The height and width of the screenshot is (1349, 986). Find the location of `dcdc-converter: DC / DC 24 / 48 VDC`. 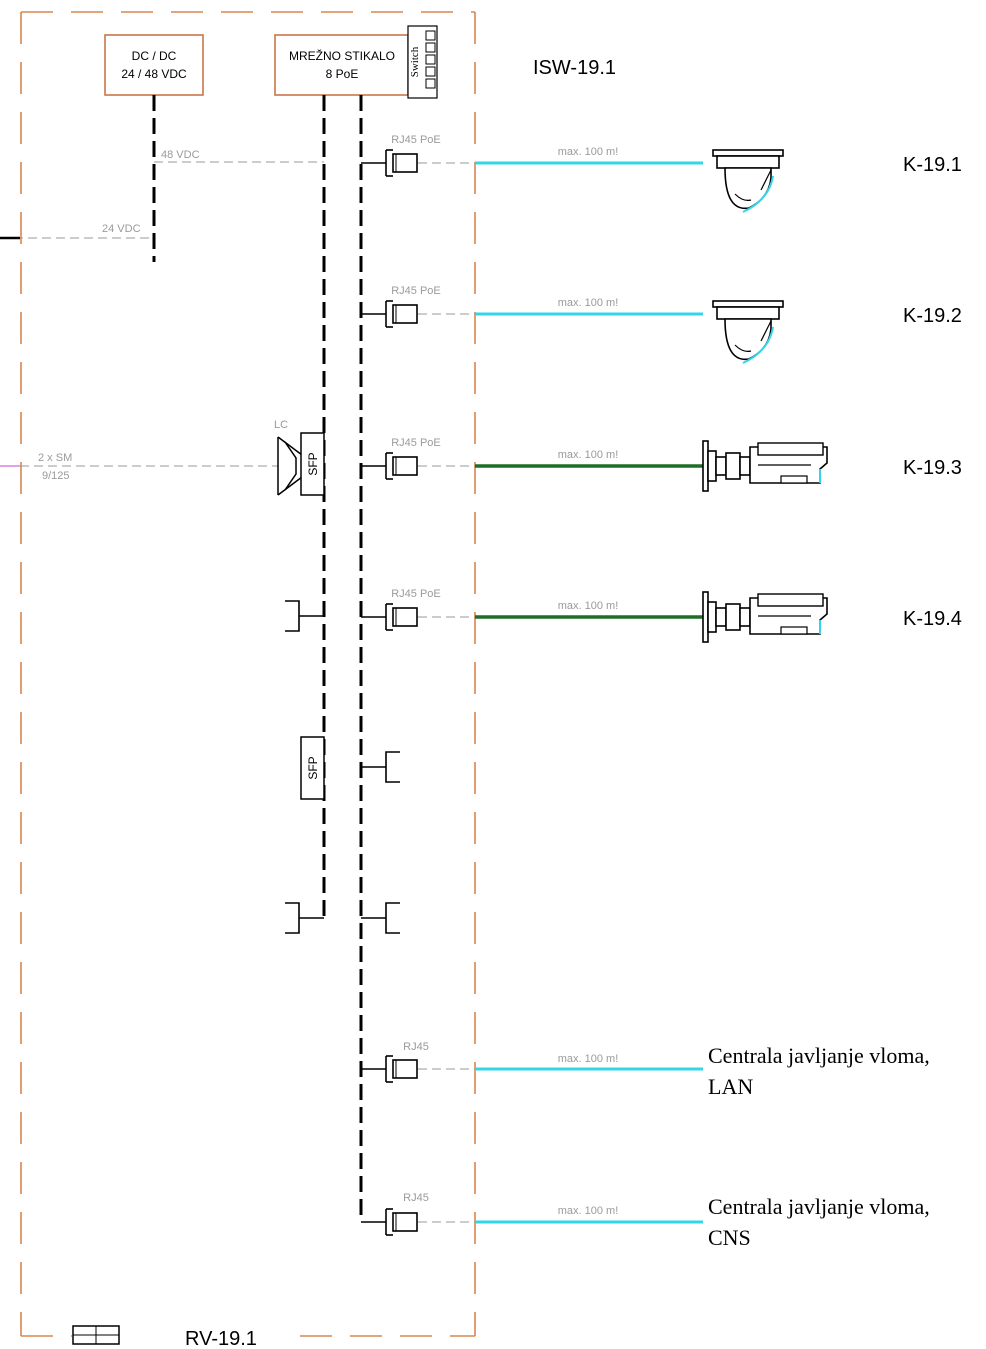

dcdc-converter: DC / DC 24 / 48 VDC is located at coordinates (154, 65).